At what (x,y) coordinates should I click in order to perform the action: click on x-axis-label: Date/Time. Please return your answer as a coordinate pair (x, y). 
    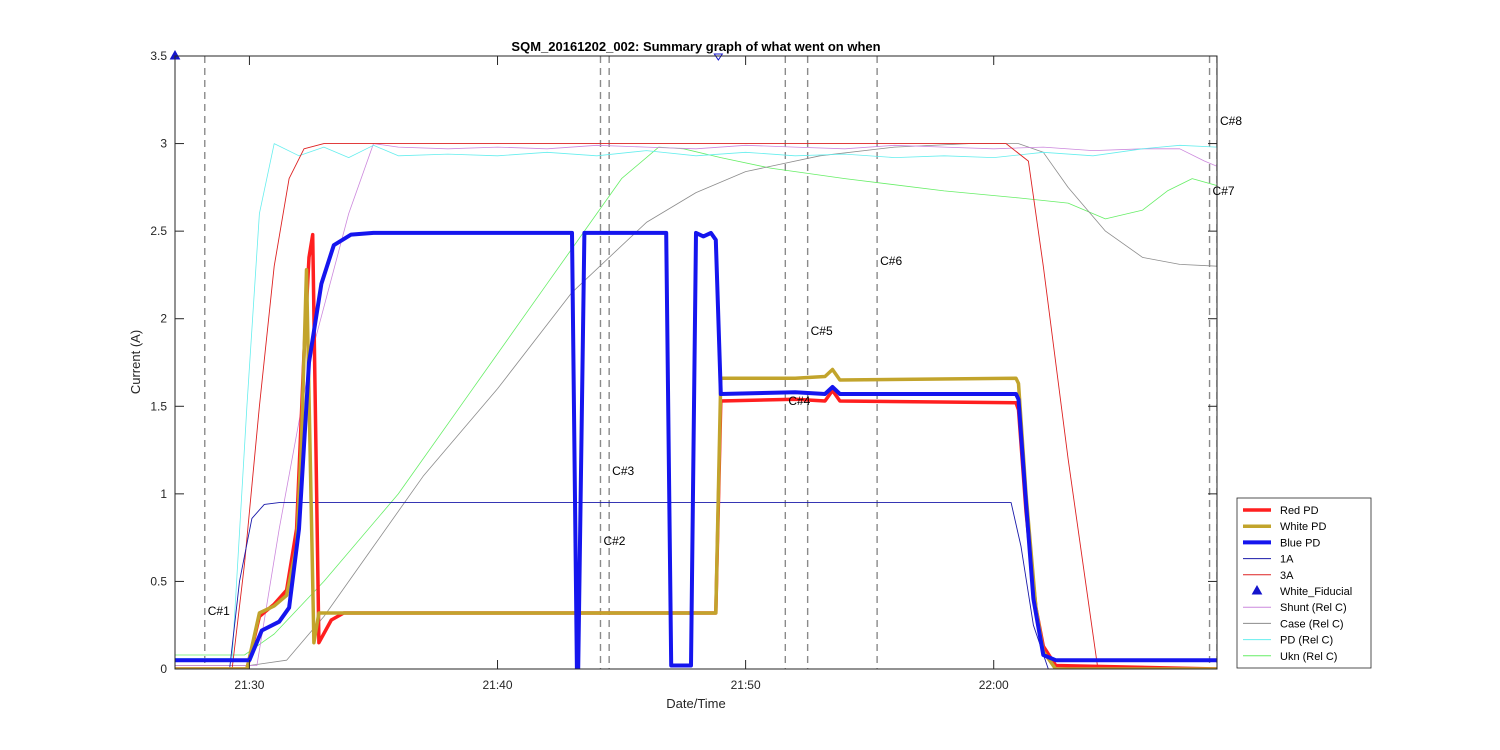
    Looking at the image, I should click on (695, 703).